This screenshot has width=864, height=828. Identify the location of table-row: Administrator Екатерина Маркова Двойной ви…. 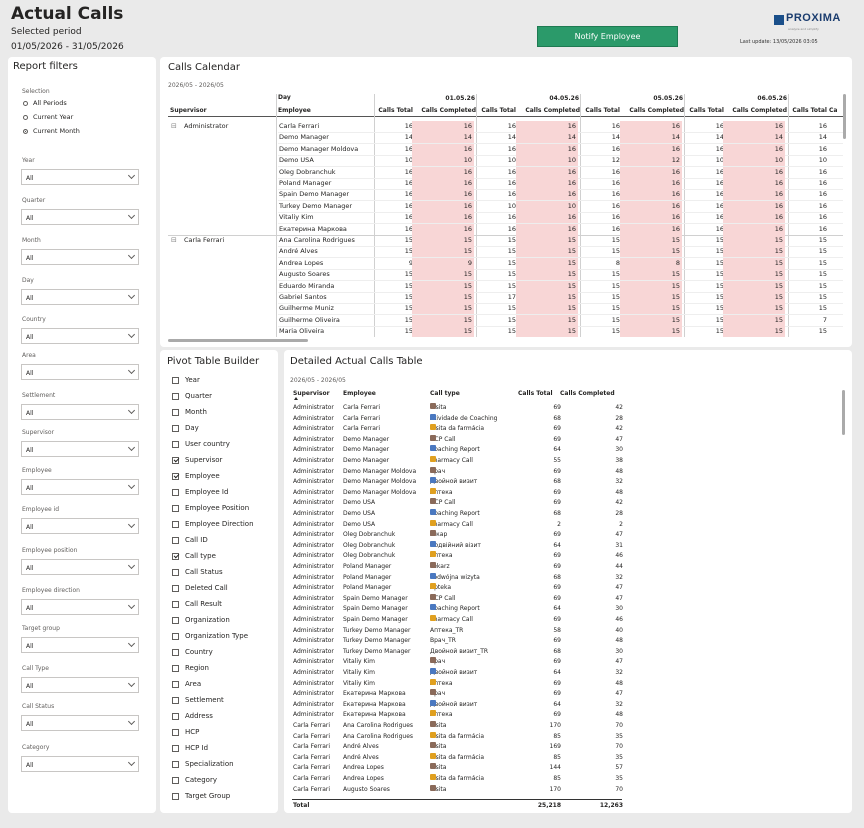
(457, 704).